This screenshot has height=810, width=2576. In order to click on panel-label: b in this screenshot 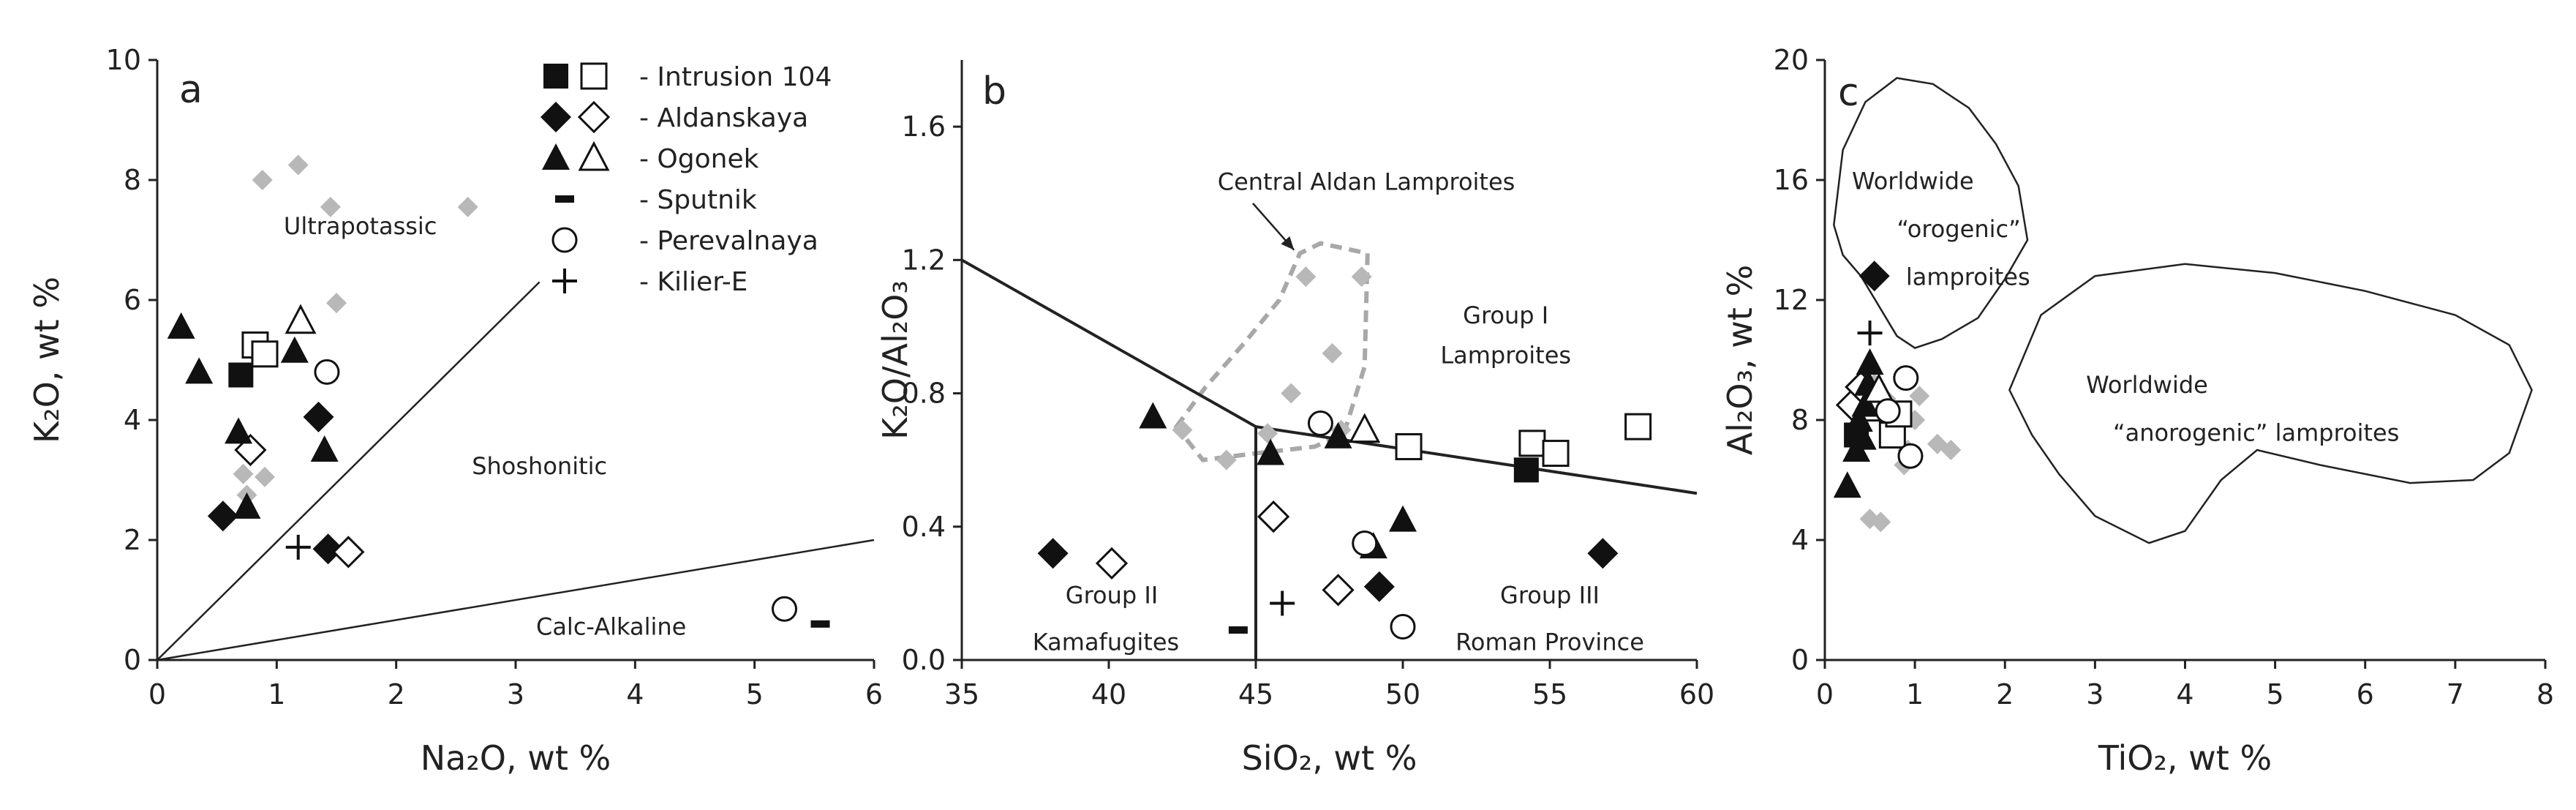, I will do `click(994, 91)`.